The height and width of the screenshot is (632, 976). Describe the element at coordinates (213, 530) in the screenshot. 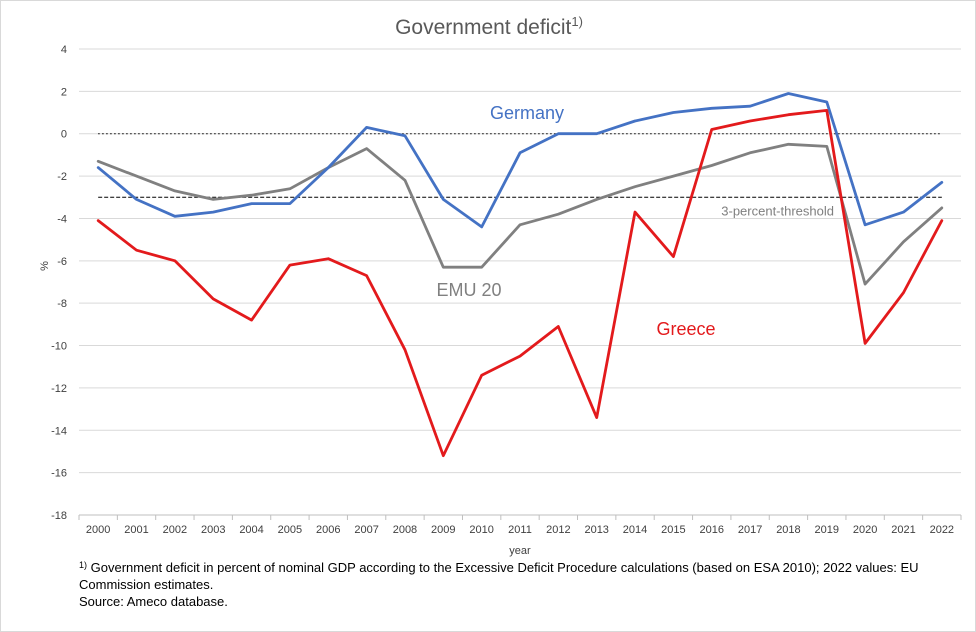

I see `x-tick-label: 2003` at that location.